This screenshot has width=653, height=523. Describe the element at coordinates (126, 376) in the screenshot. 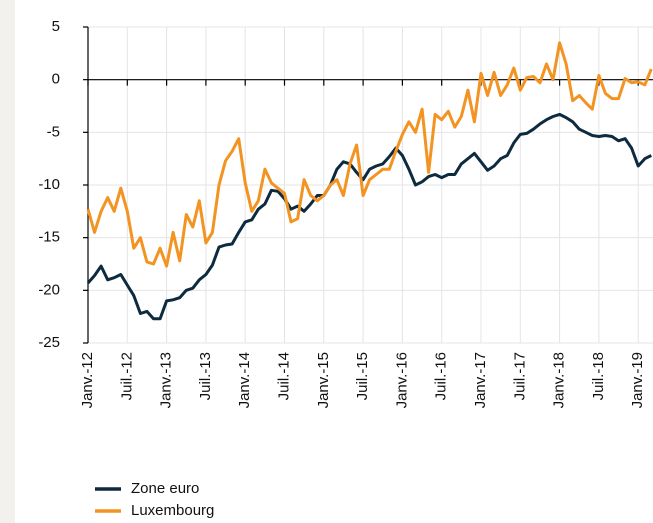

I see `x-tick-label: Juil.-12` at that location.